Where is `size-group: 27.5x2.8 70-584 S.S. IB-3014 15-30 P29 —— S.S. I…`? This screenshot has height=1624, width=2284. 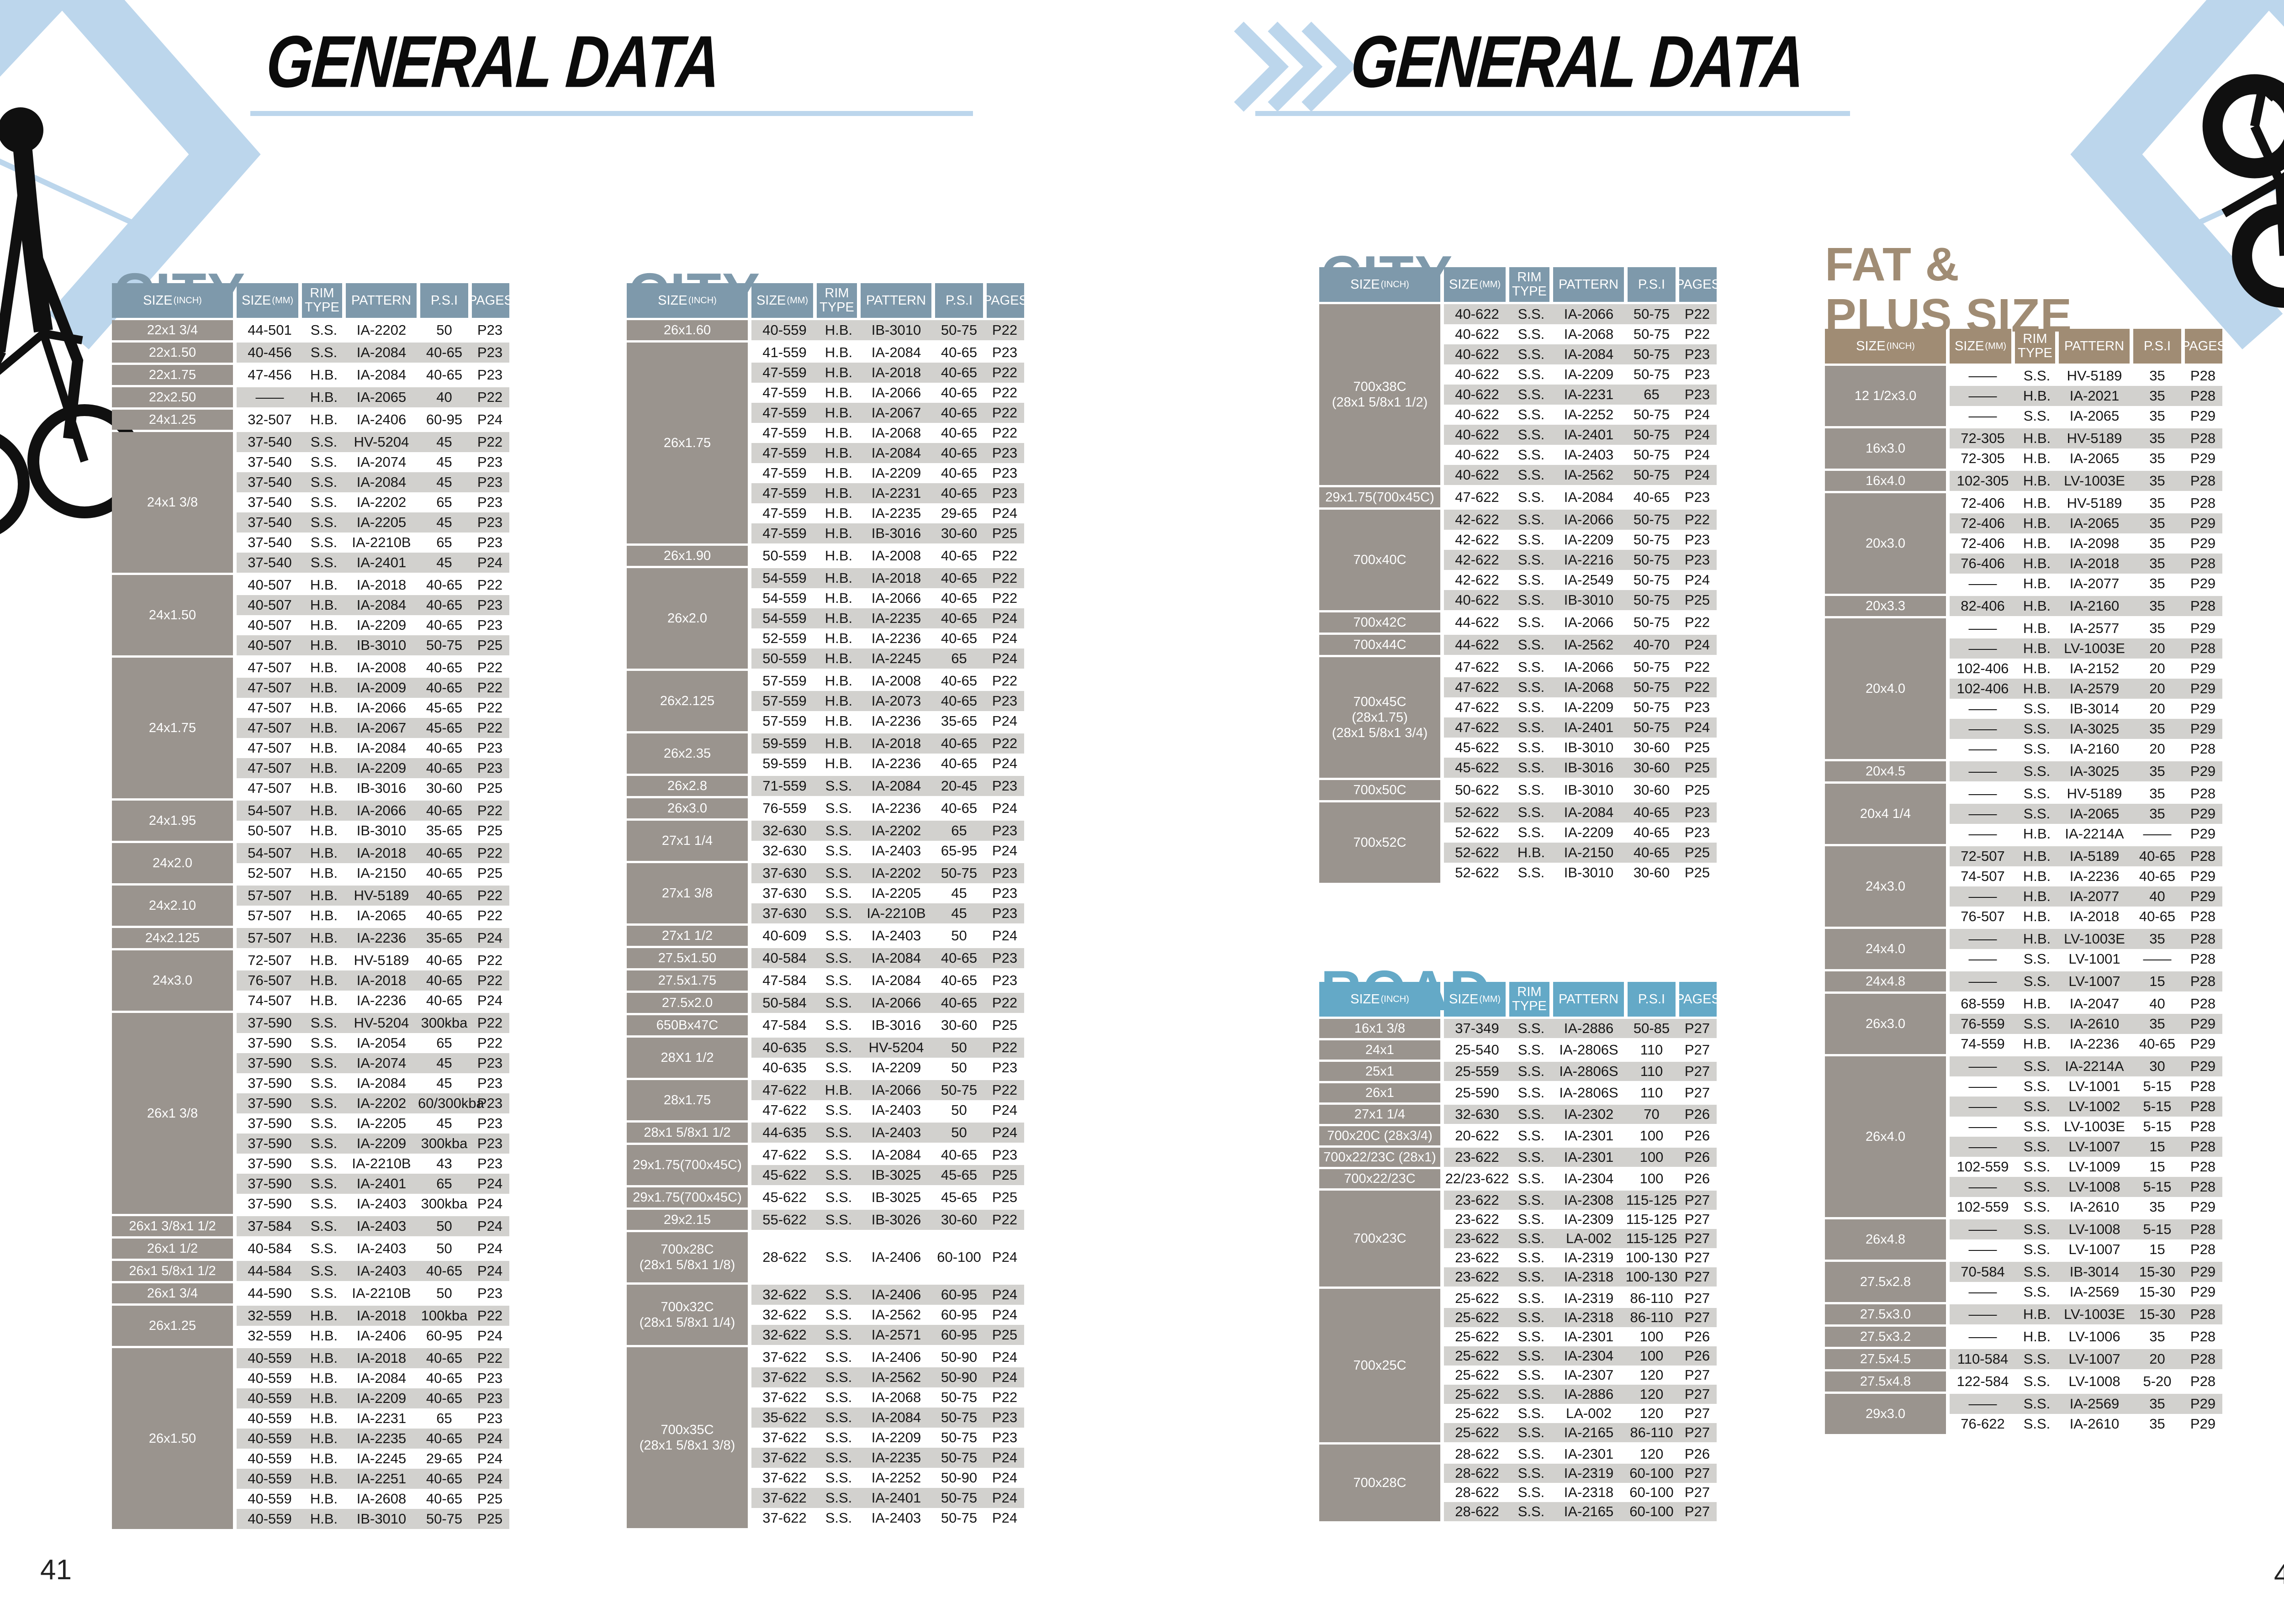 size-group: 27.5x2.8 70-584 S.S. IB-3014 15-30 P29 —— S.S. I… is located at coordinates (2023, 1282).